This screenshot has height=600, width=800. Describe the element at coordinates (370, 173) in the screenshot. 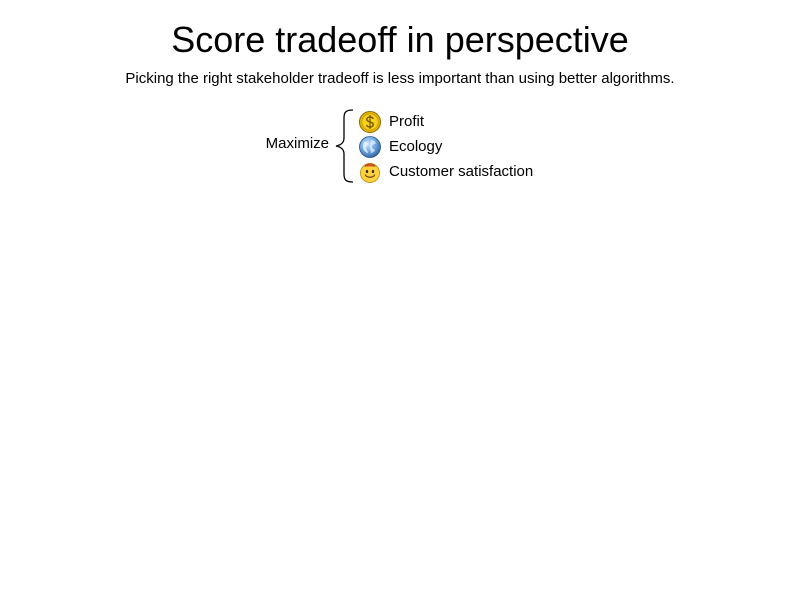

I see `smiley-face-icon` at that location.